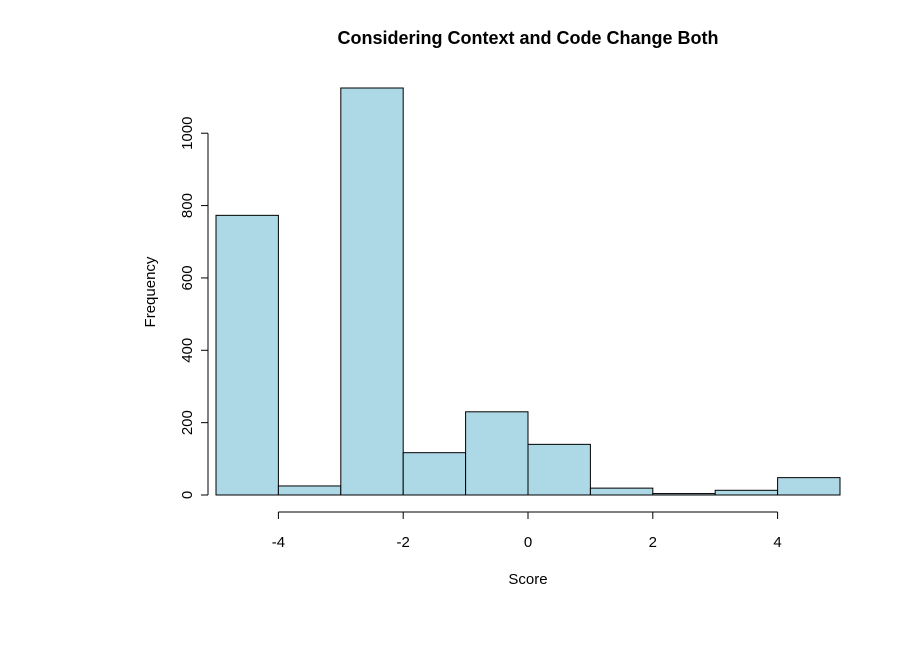  I want to click on chart-title: Considering Context and Code Change Both, so click(528, 38).